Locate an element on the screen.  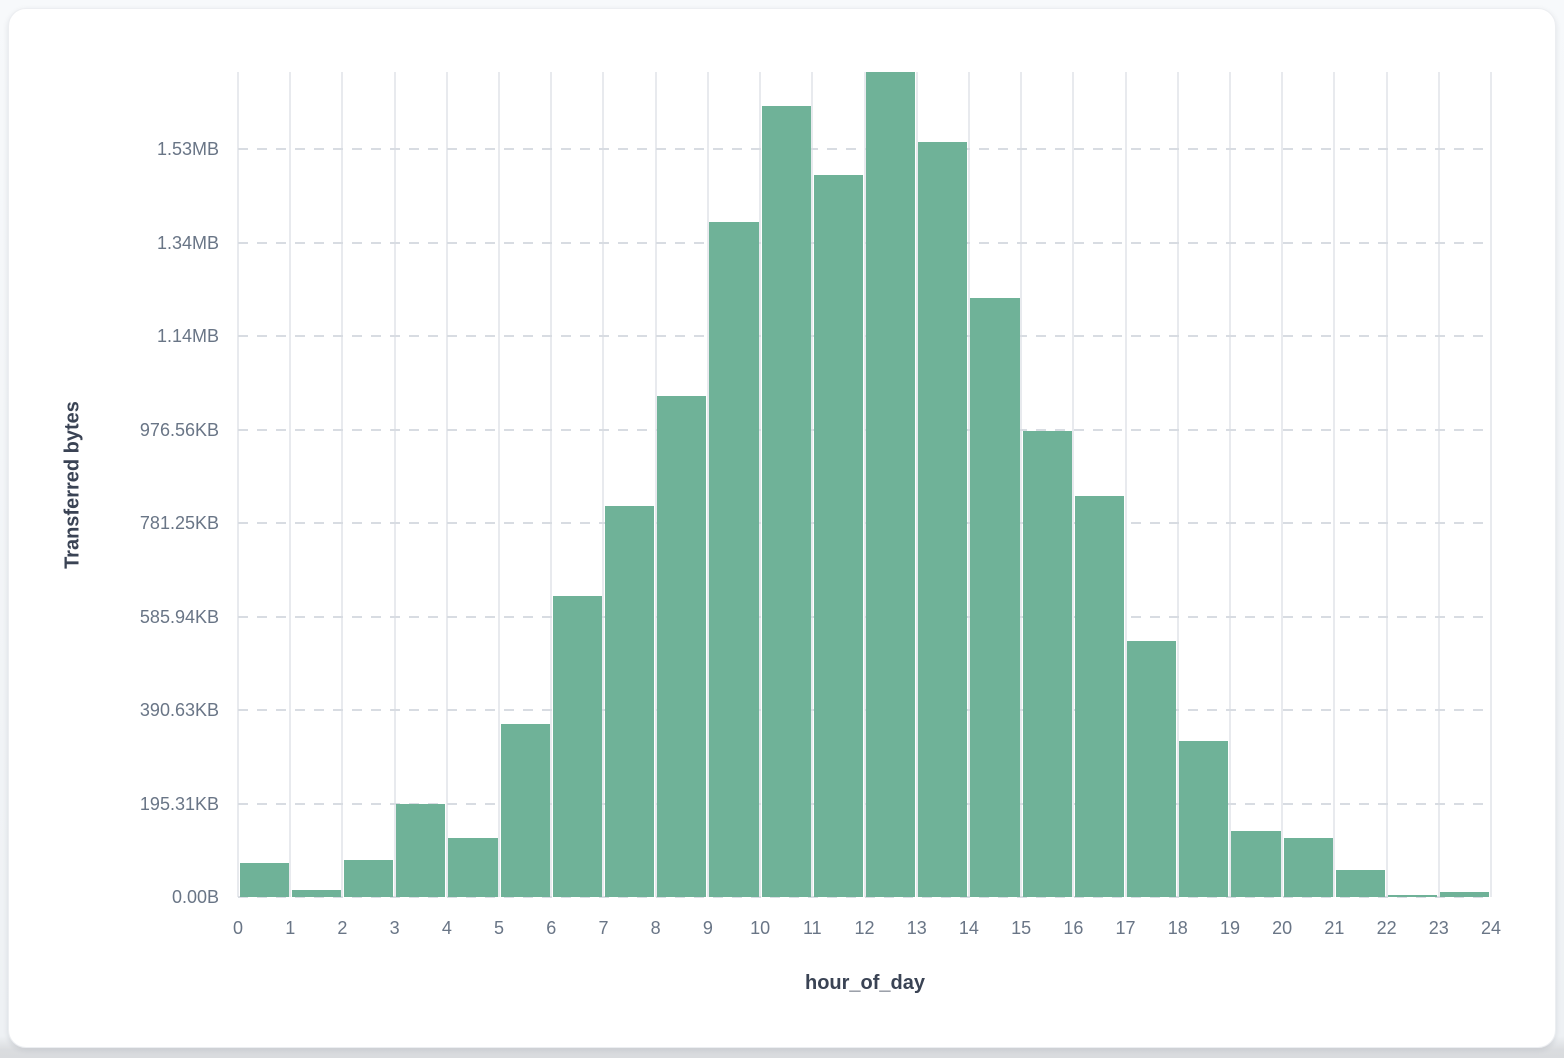
x-tick-label: 13 is located at coordinates (916, 928).